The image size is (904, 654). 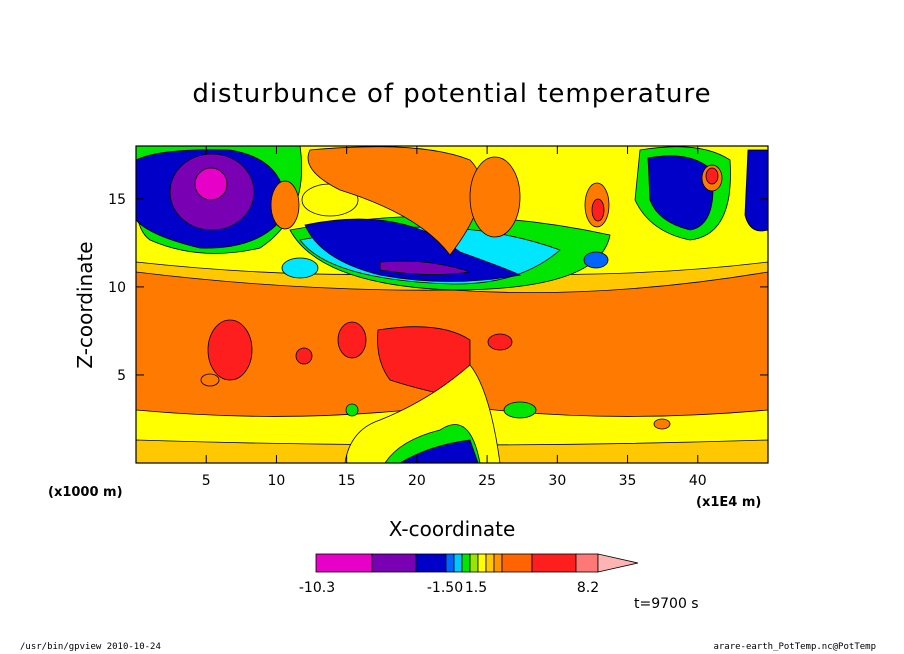 I want to click on right-red-core, so click(x=598, y=210).